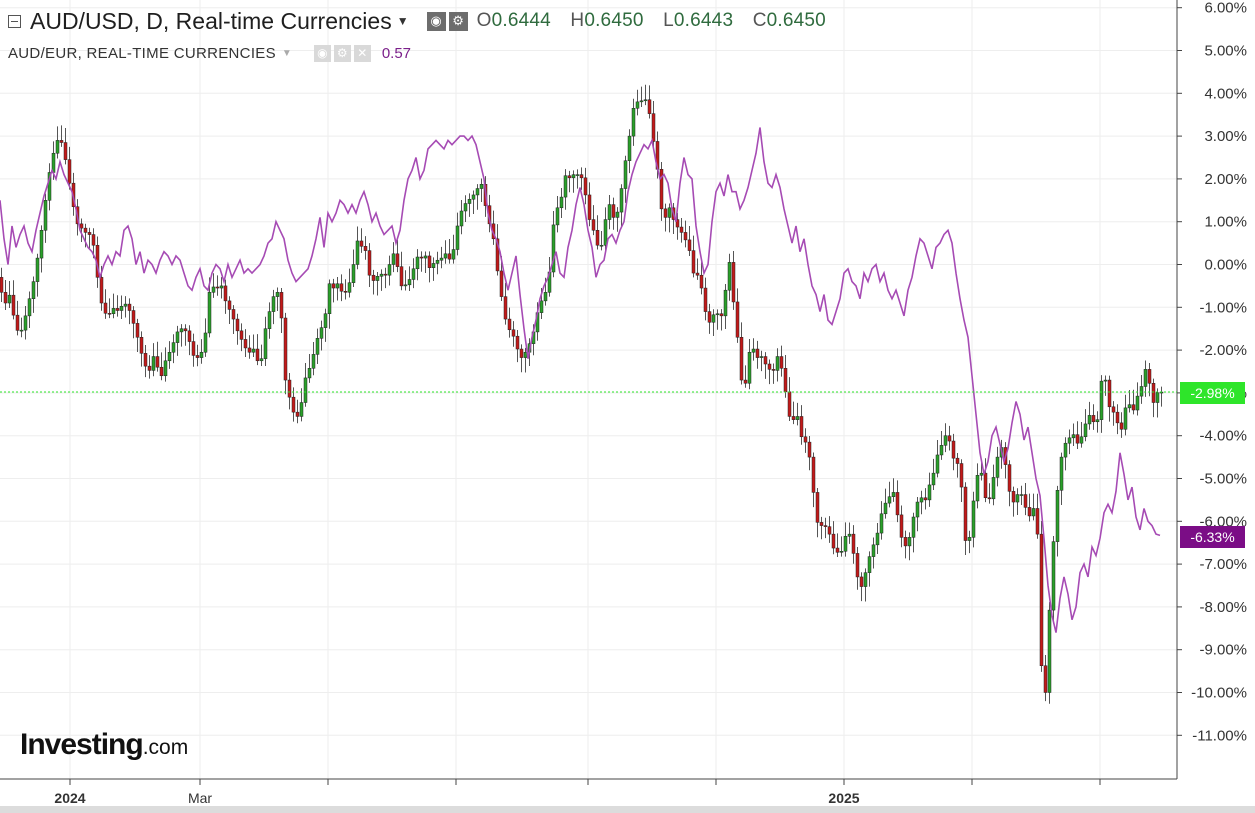 This screenshot has width=1255, height=813. What do you see at coordinates (14, 21) in the screenshot?
I see `collapse-toggle` at bounding box center [14, 21].